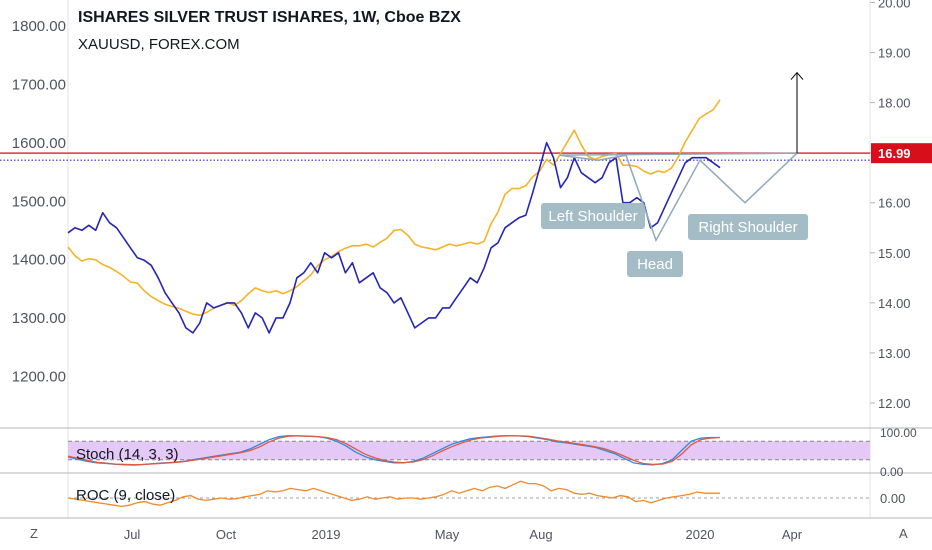  What do you see at coordinates (326, 534) in the screenshot?
I see `time-axis-tick-2: 2019` at bounding box center [326, 534].